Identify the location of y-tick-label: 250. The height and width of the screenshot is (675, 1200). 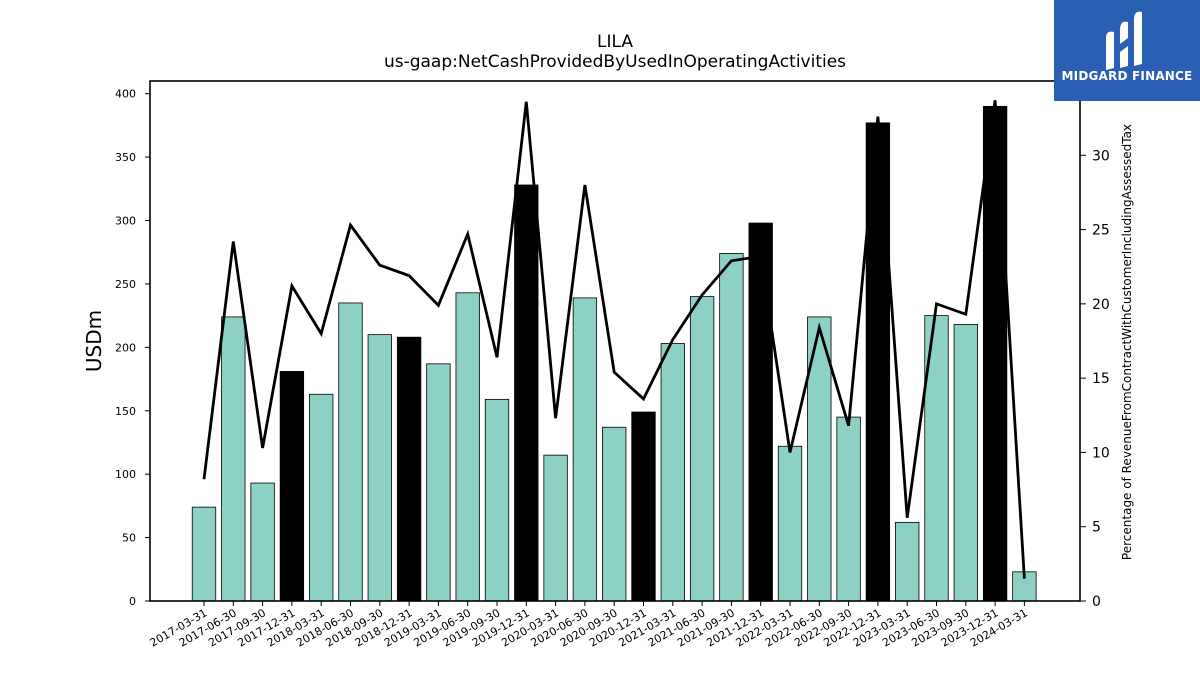
(125, 284).